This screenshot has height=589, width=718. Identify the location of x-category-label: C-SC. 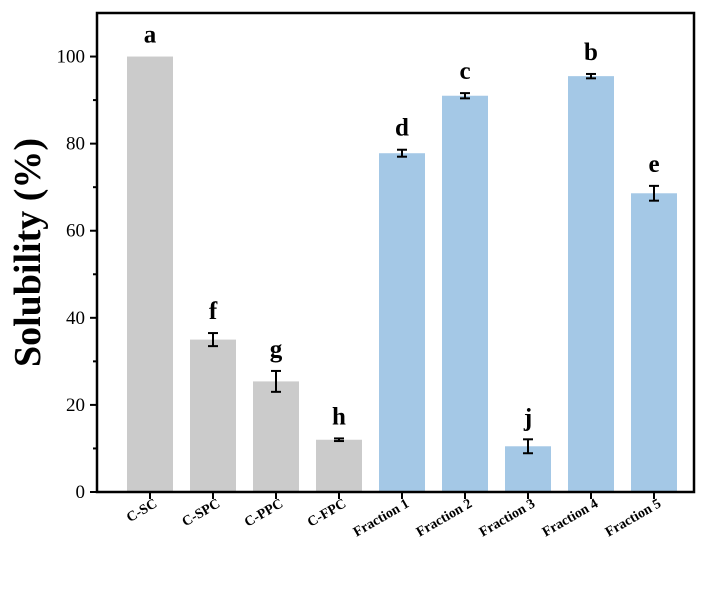
(142, 510).